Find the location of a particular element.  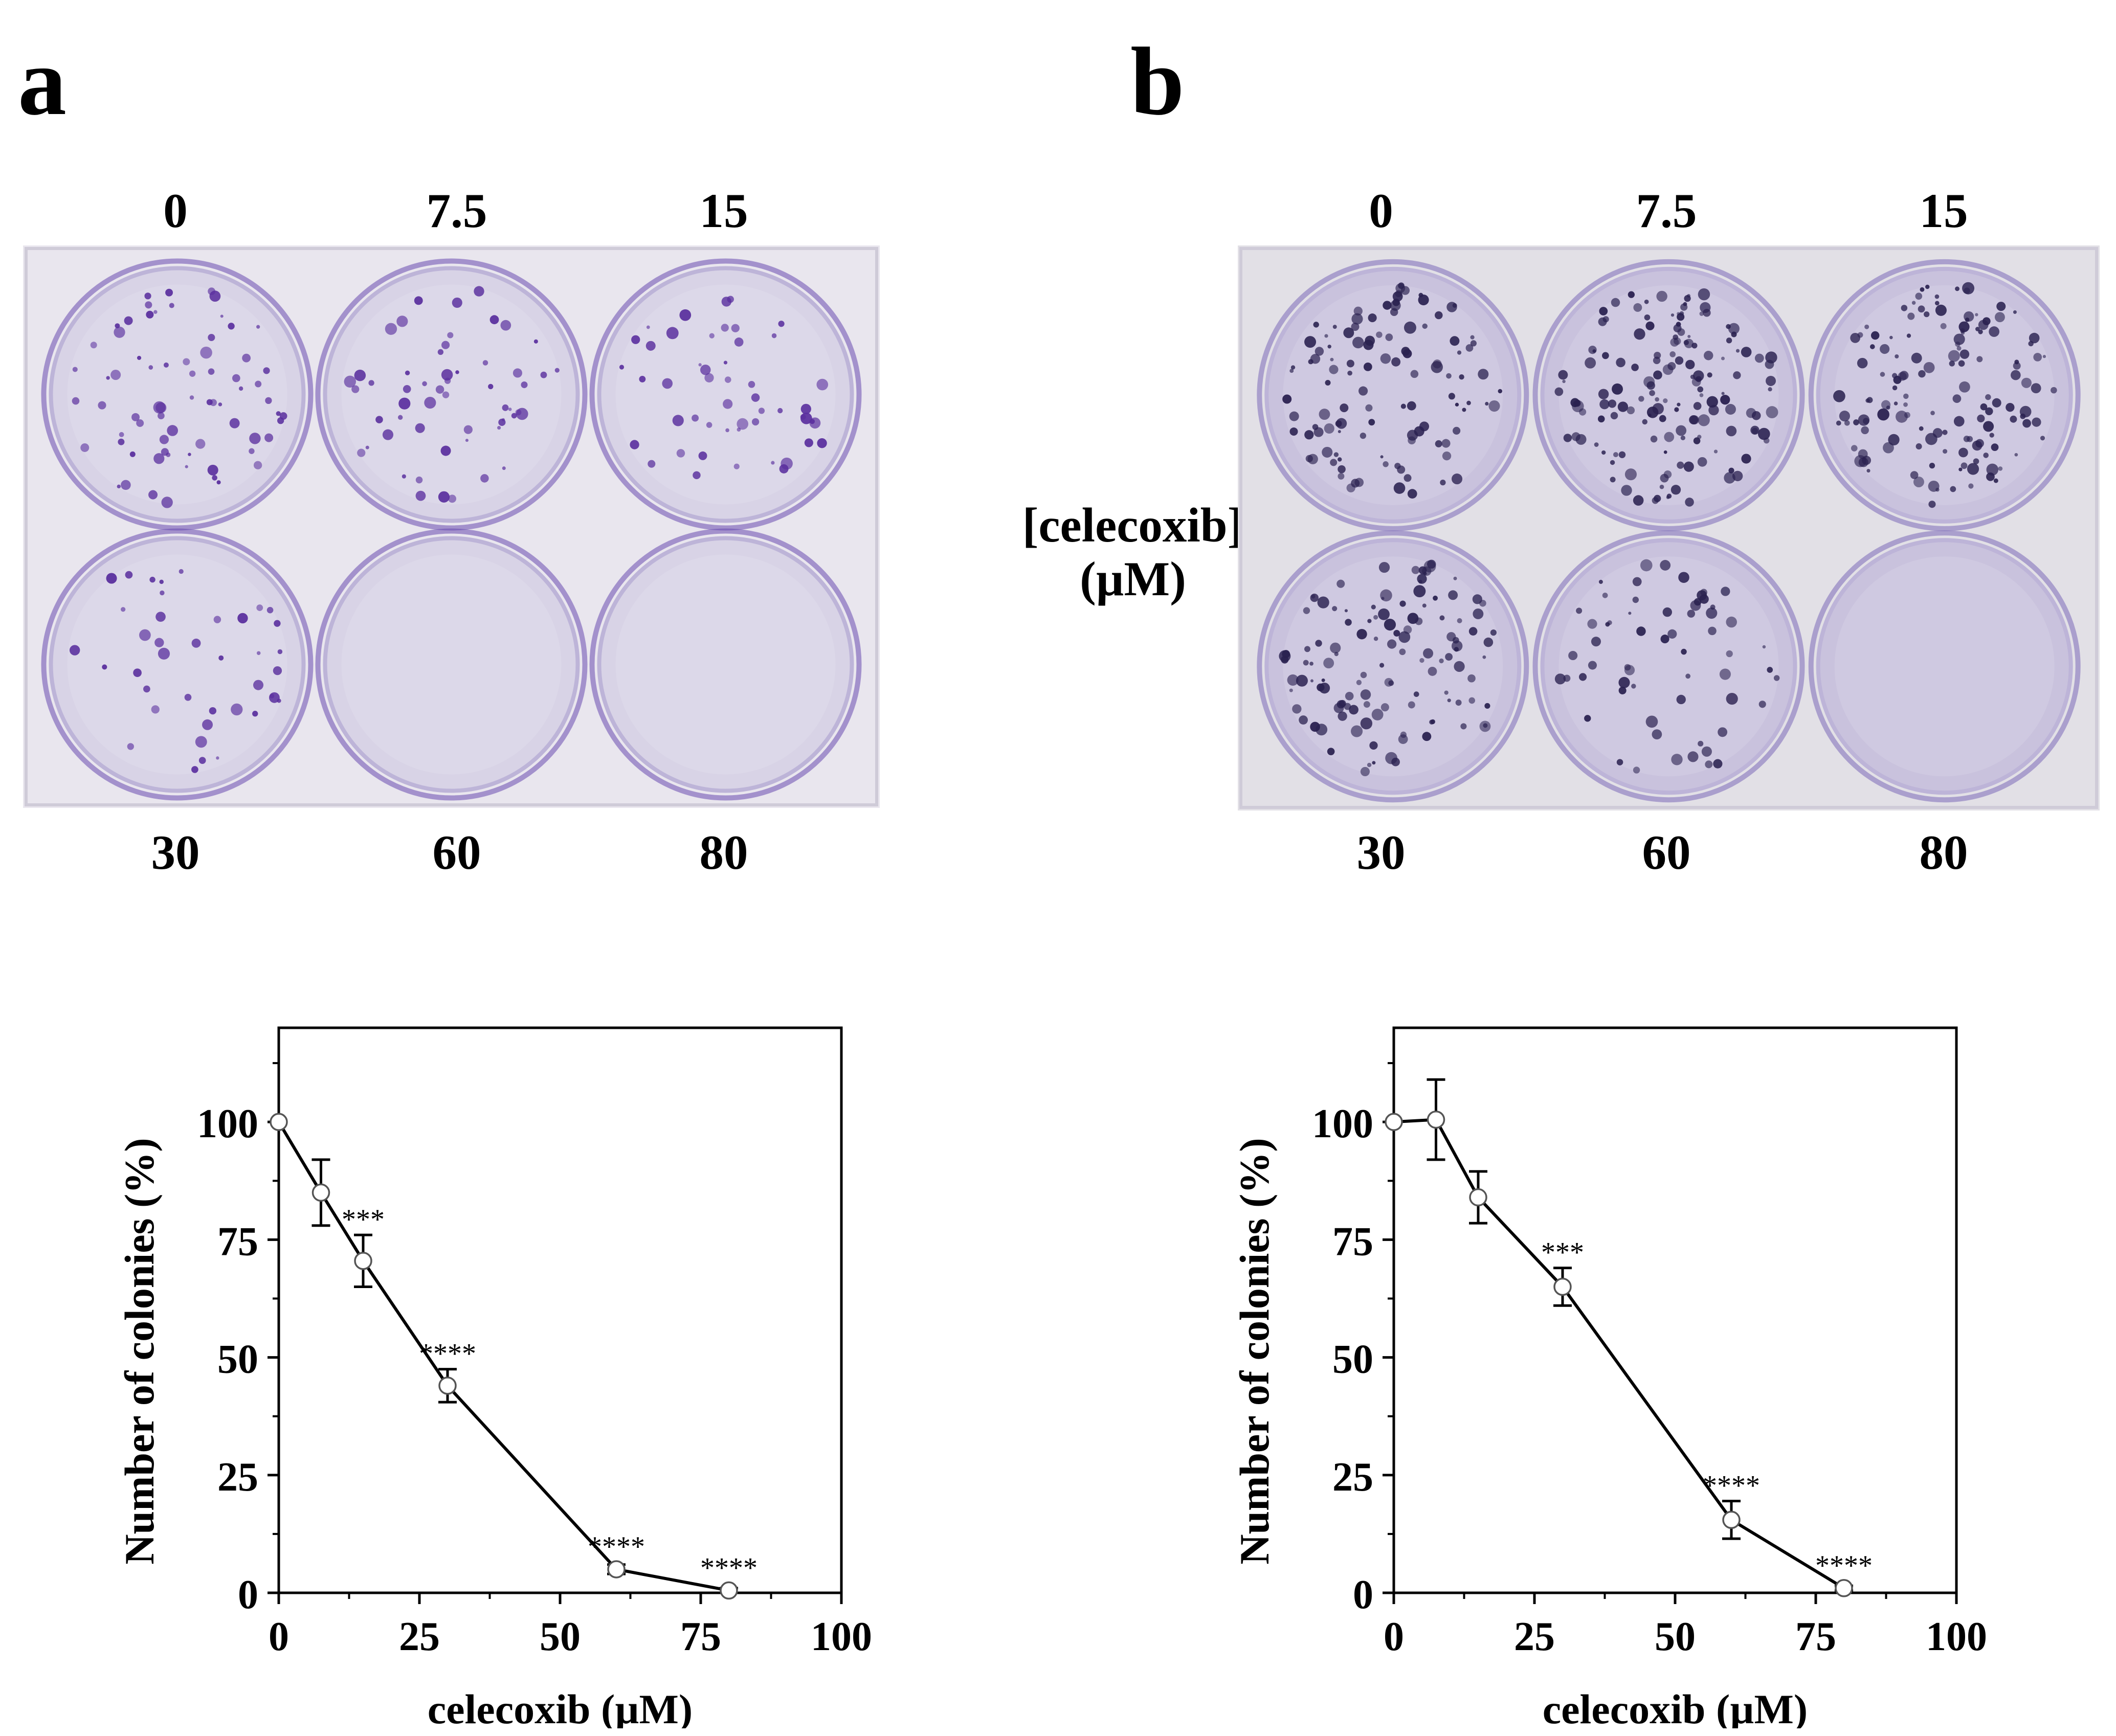

concentration-label-b-bottom-1: 30 is located at coordinates (1381, 852).